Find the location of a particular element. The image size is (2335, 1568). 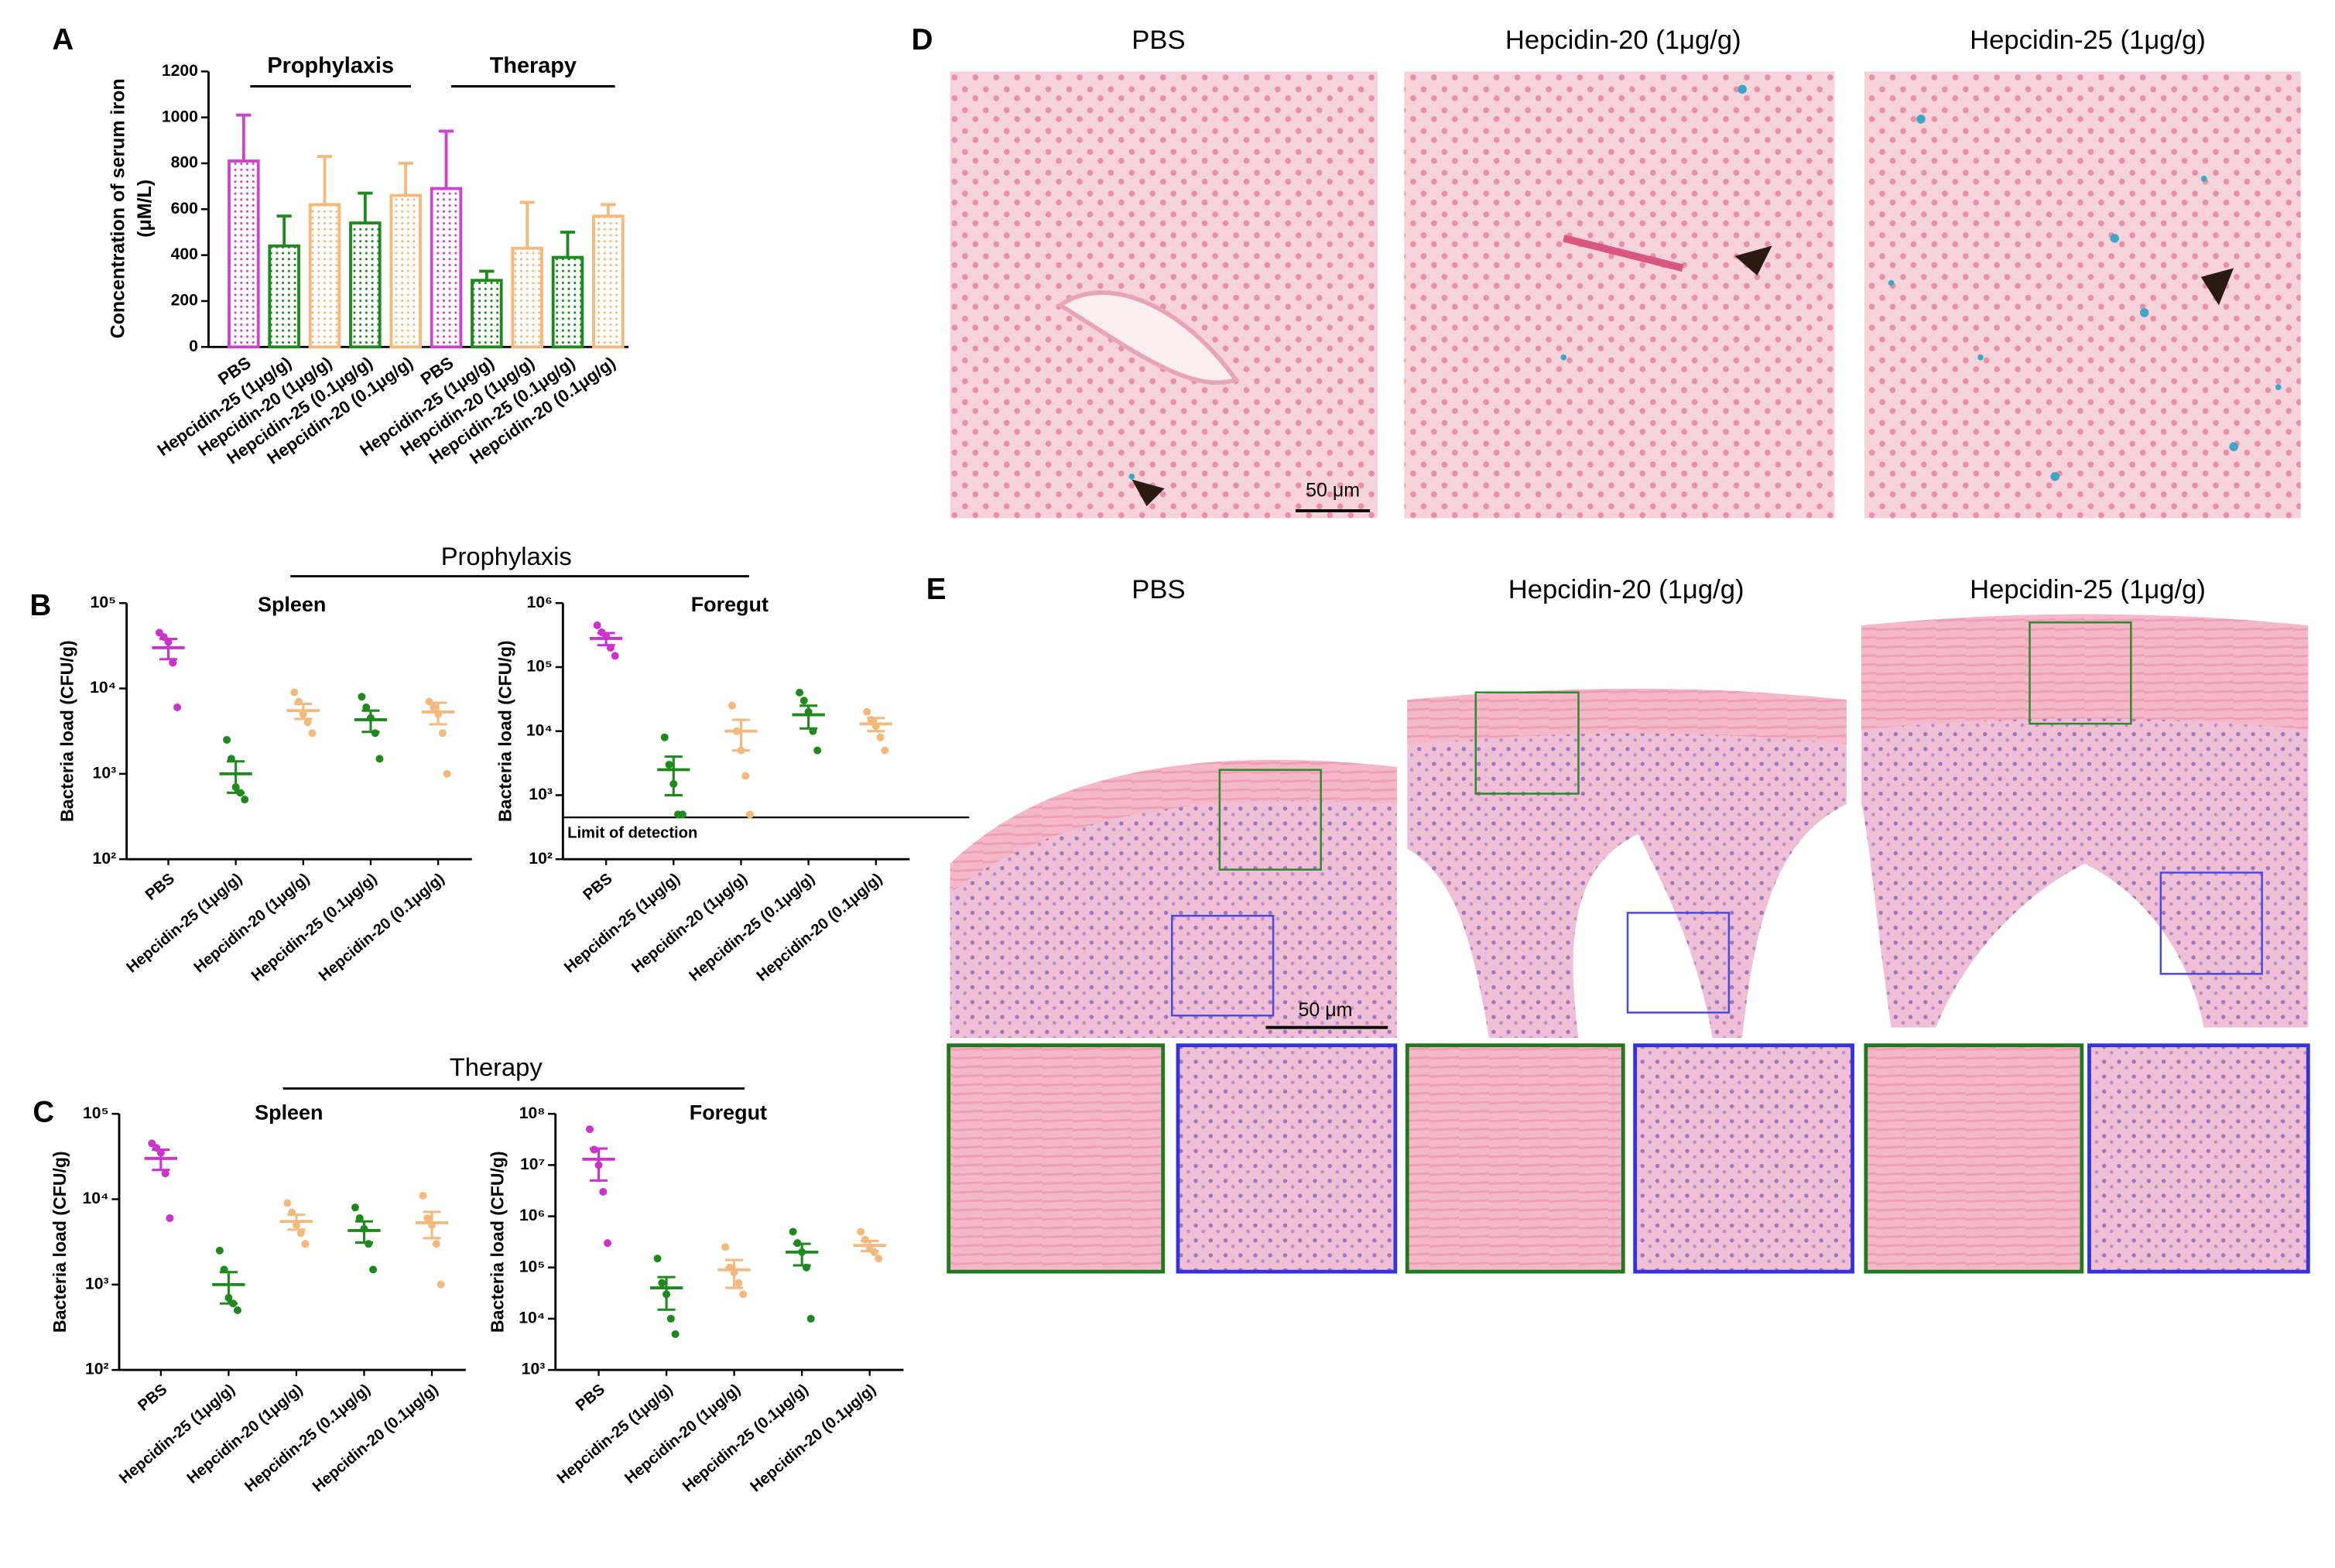

y-tick-label: 400 is located at coordinates (184, 254).